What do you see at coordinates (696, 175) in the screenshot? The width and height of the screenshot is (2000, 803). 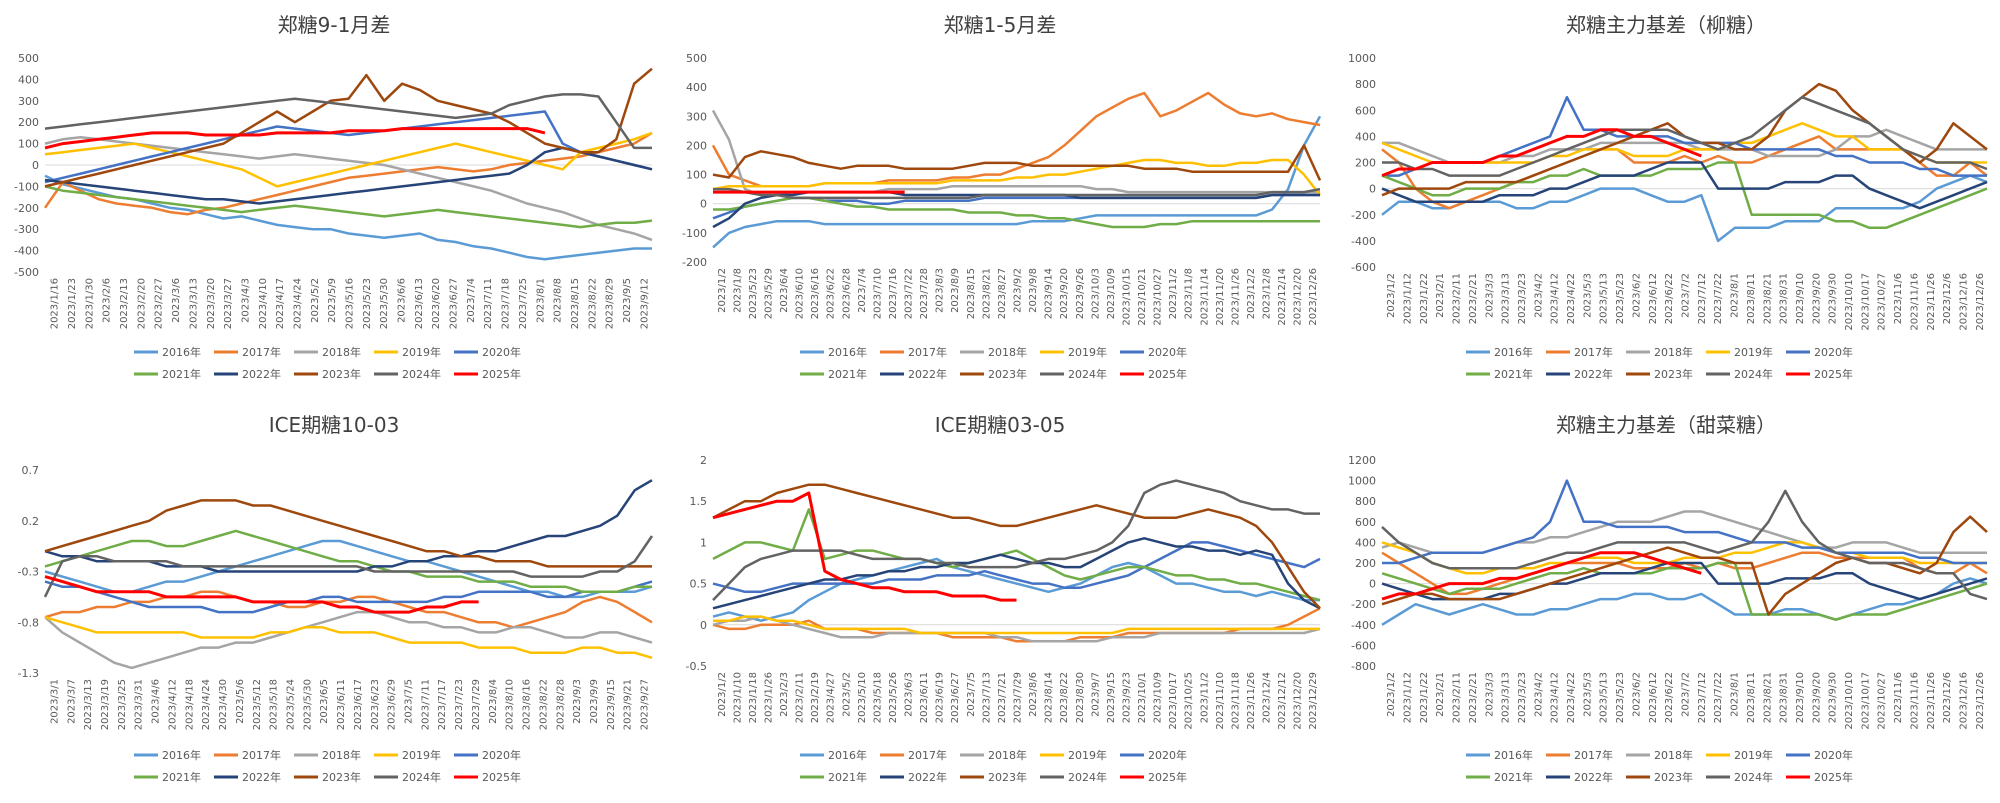 I see `y-tick-label: 100` at bounding box center [696, 175].